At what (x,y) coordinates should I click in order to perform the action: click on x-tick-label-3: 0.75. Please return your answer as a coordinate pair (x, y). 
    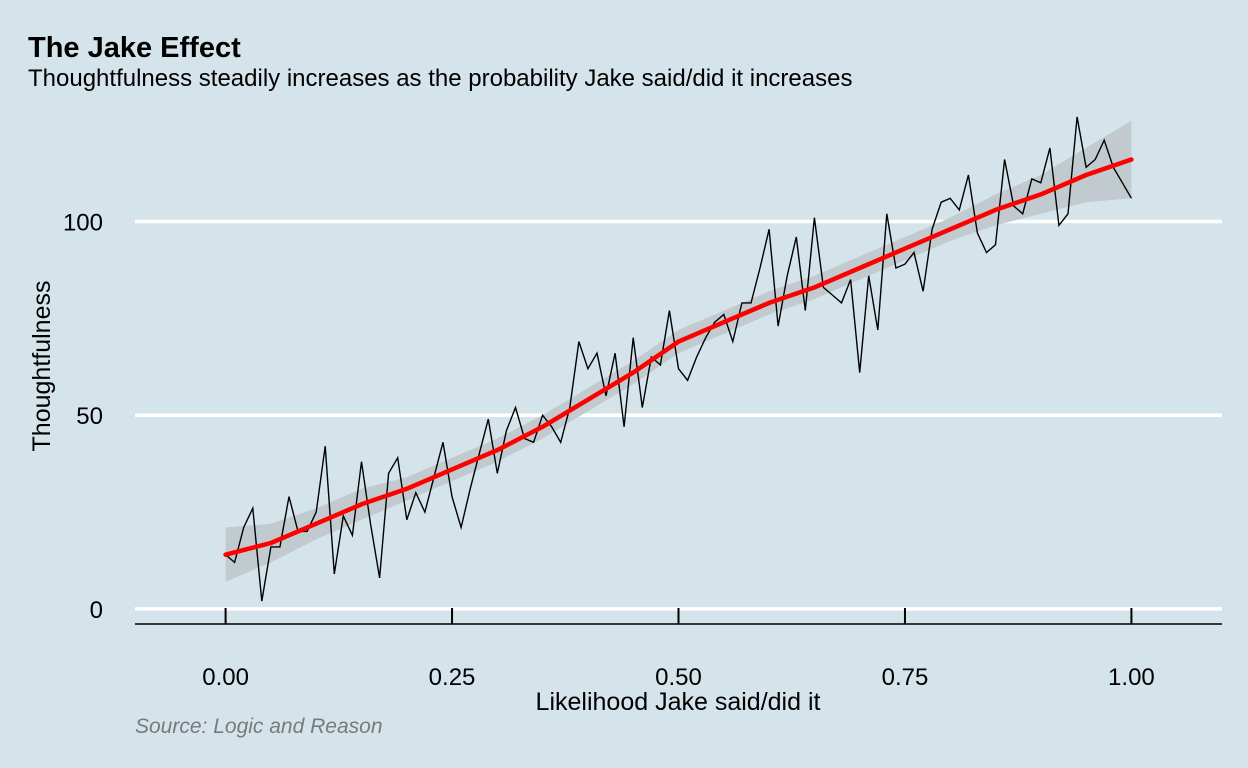
    Looking at the image, I should click on (905, 677).